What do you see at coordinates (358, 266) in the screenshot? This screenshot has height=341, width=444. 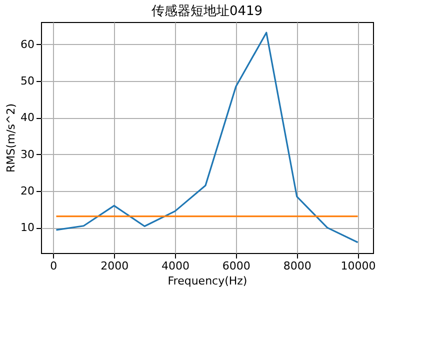 I see `x-tick-label: 10000` at bounding box center [358, 266].